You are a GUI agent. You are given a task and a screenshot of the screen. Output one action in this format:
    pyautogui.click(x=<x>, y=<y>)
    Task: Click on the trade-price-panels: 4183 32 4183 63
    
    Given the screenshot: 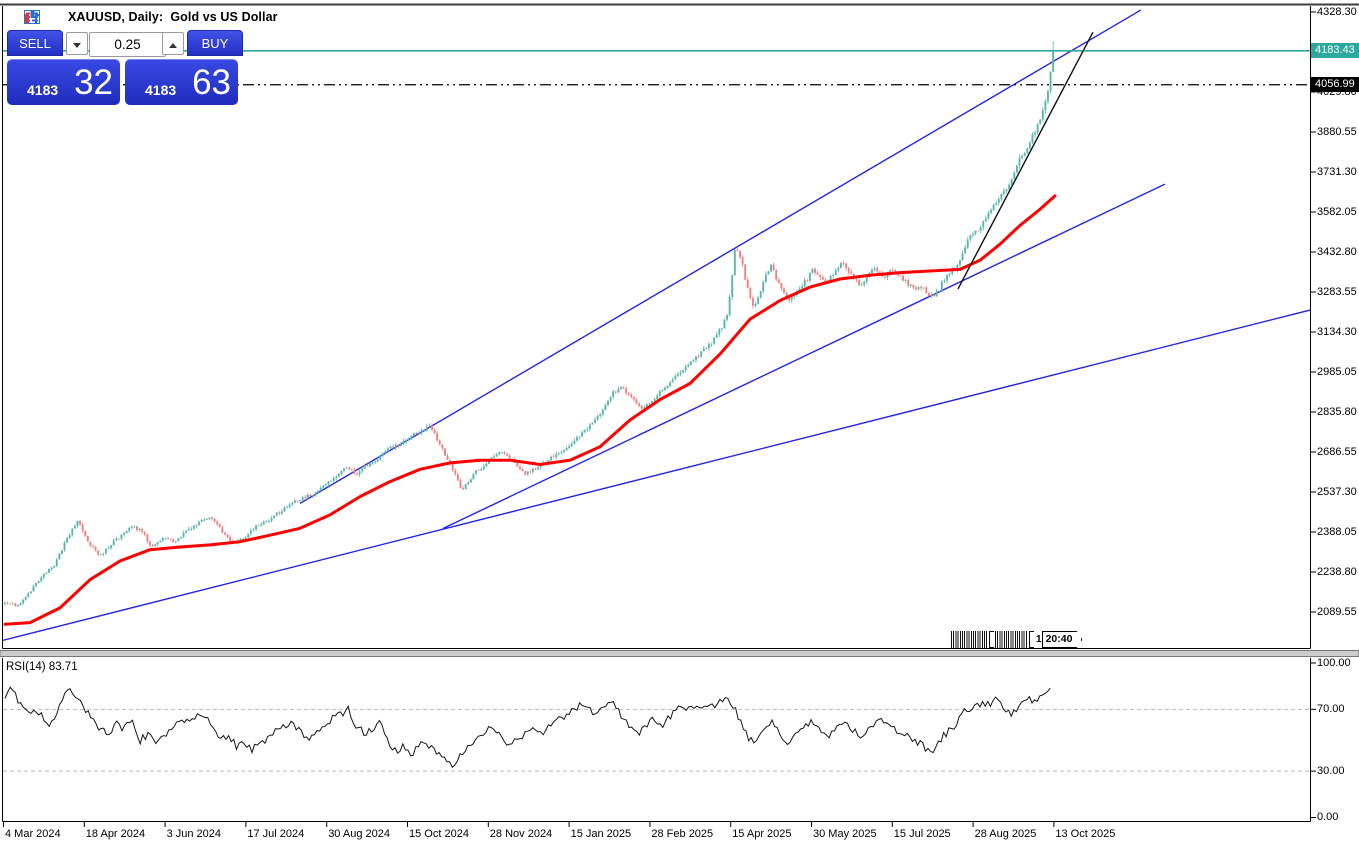 What is the action you would take?
    pyautogui.click(x=125, y=83)
    